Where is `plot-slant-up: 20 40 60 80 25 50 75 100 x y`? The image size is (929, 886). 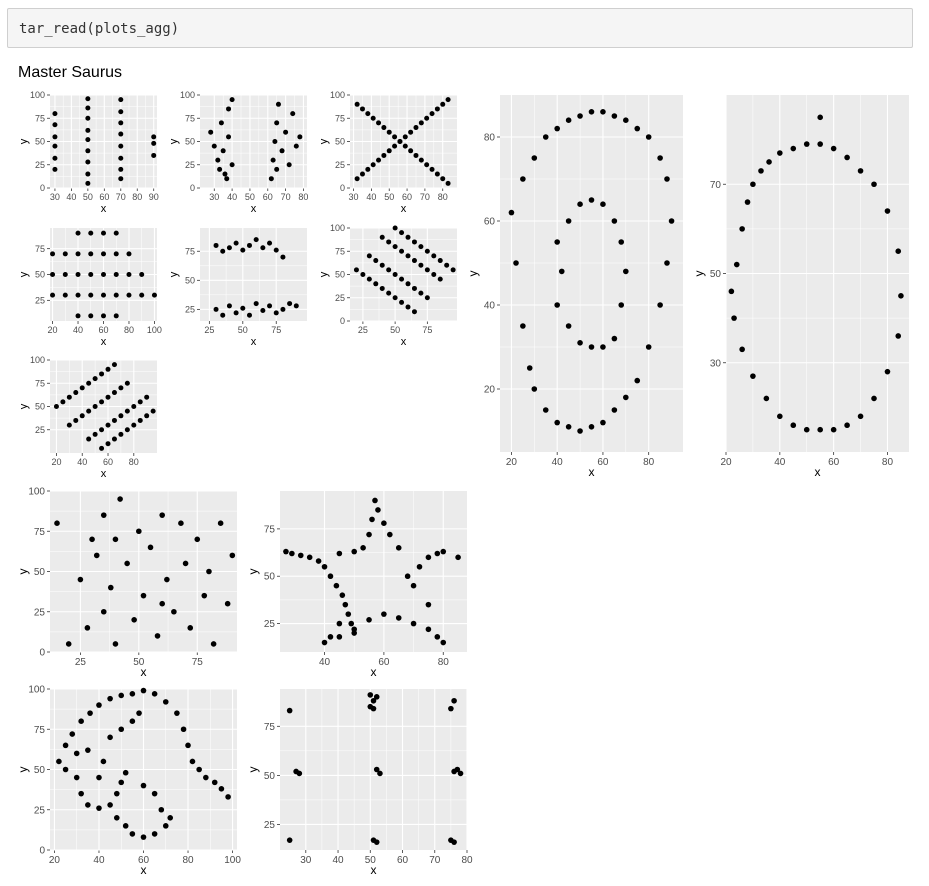
plot-slant-up: 20 40 60 80 25 50 75 100 x y is located at coordinates (87, 417).